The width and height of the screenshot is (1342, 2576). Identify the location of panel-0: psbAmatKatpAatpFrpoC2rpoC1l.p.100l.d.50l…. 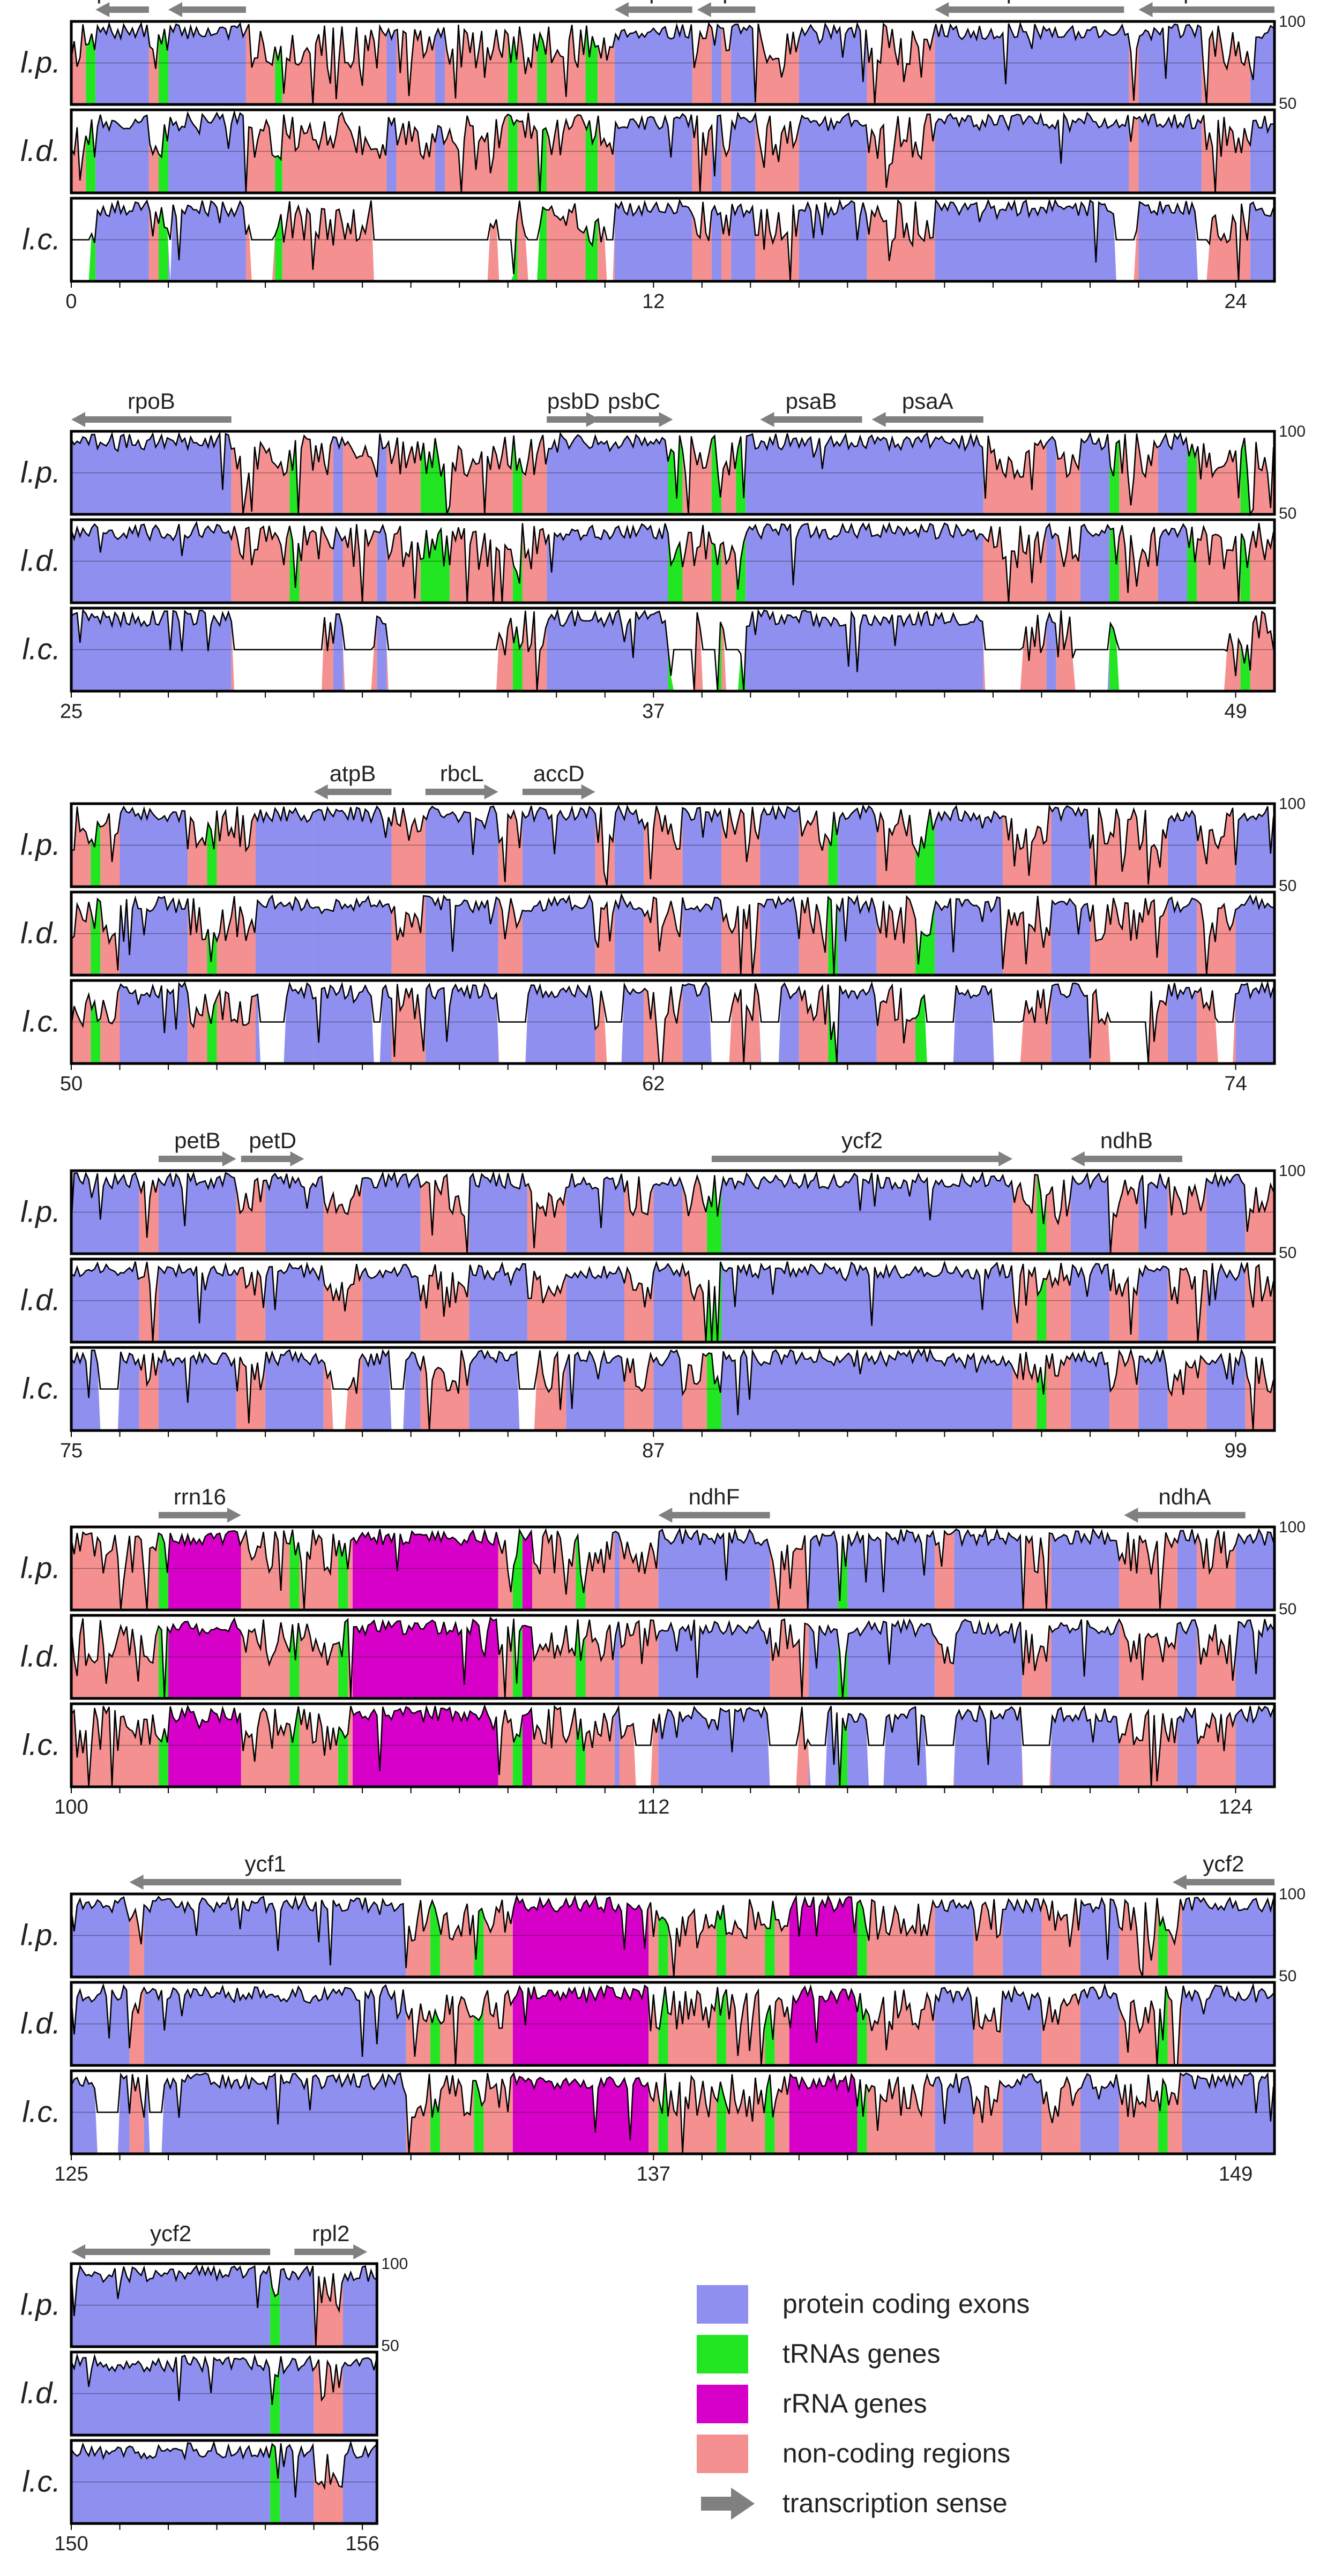
(663, 156).